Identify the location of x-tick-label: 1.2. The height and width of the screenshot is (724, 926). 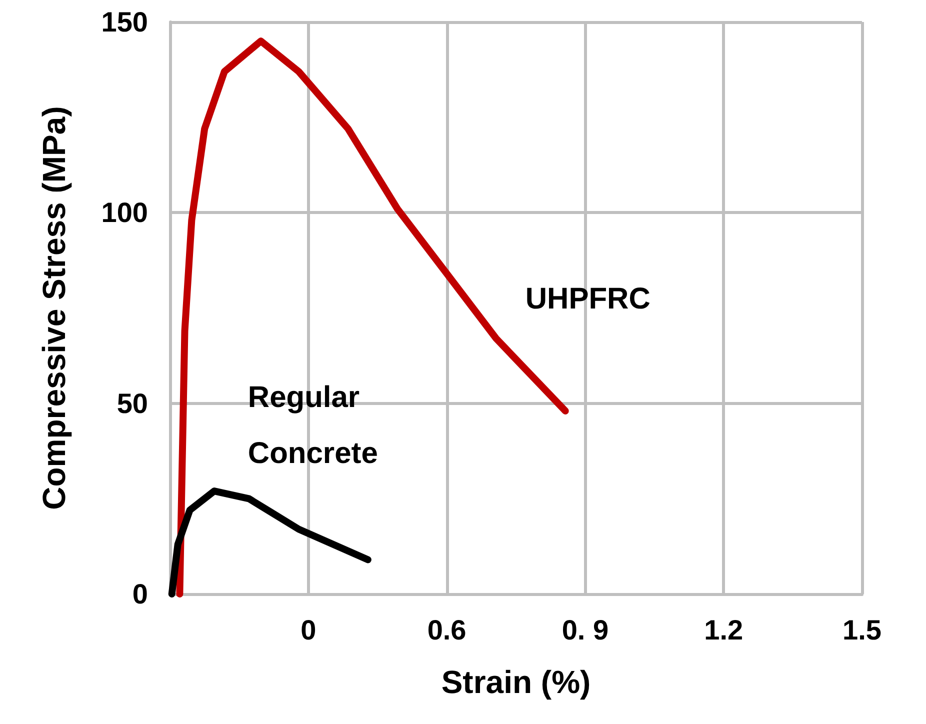
(724, 630).